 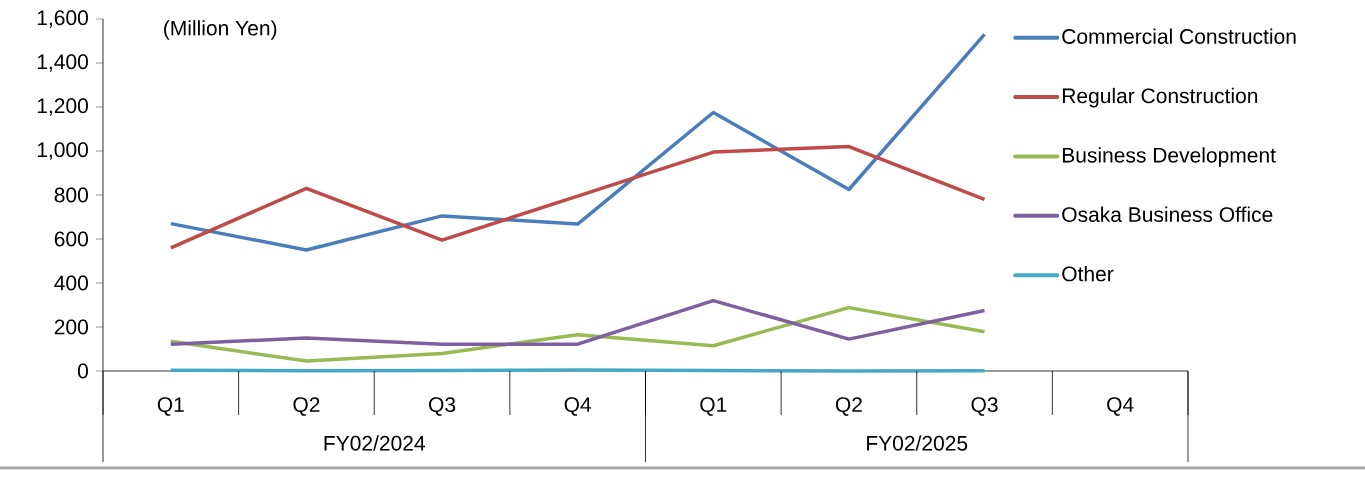 What do you see at coordinates (917, 443) in the screenshot?
I see `text: FY02/2025` at bounding box center [917, 443].